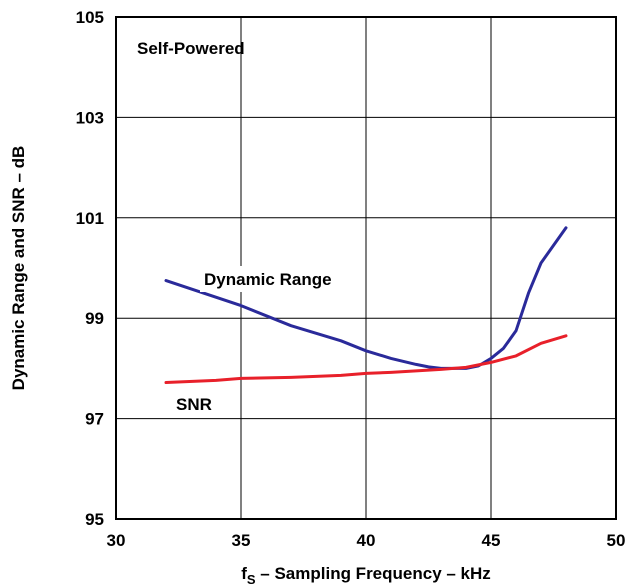  I want to click on y-tick-labels: 95 97 99 101 103 105, so click(90, 268).